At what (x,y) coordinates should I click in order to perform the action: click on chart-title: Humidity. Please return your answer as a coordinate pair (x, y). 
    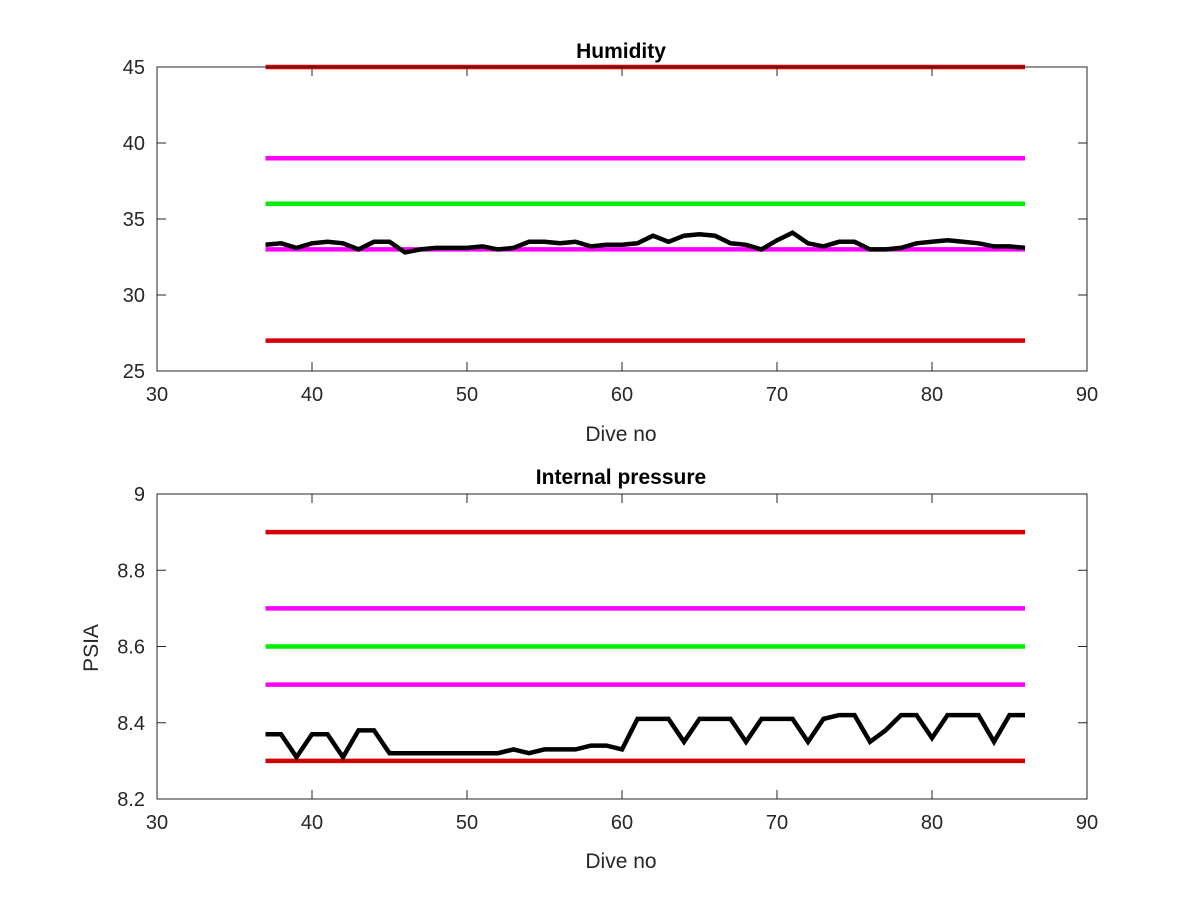
    Looking at the image, I should click on (621, 51).